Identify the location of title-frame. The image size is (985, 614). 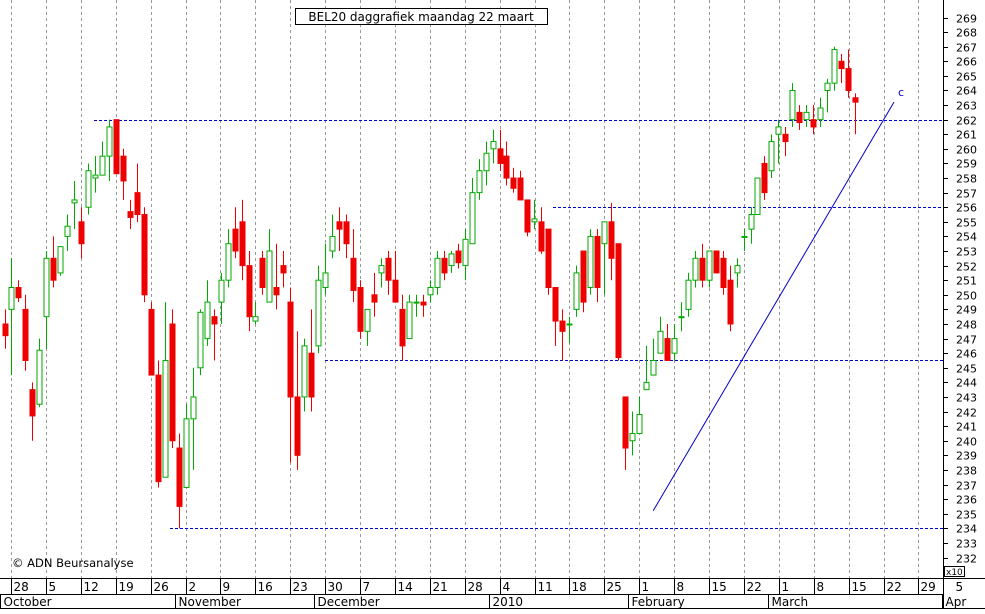
(421, 16).